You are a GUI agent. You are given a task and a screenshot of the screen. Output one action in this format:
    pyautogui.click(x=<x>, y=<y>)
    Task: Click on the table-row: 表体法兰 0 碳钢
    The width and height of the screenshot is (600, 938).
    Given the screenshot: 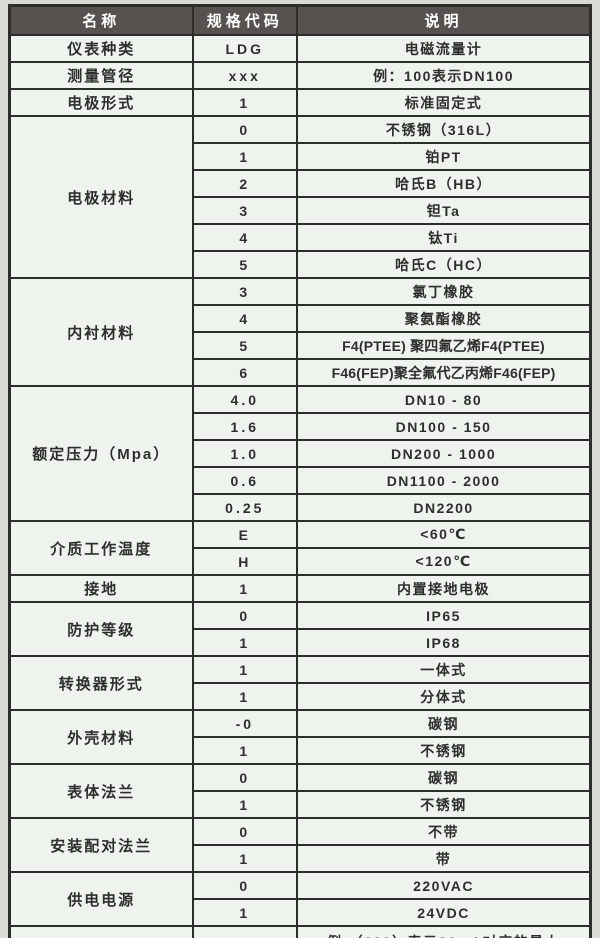 What is the action you would take?
    pyautogui.click(x=300, y=791)
    